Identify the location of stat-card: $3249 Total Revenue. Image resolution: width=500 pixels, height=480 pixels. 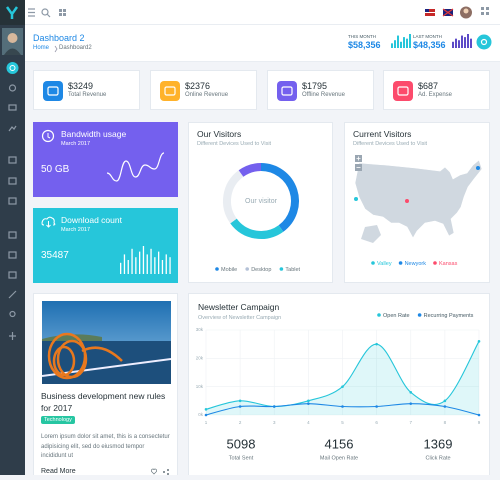
(86, 90).